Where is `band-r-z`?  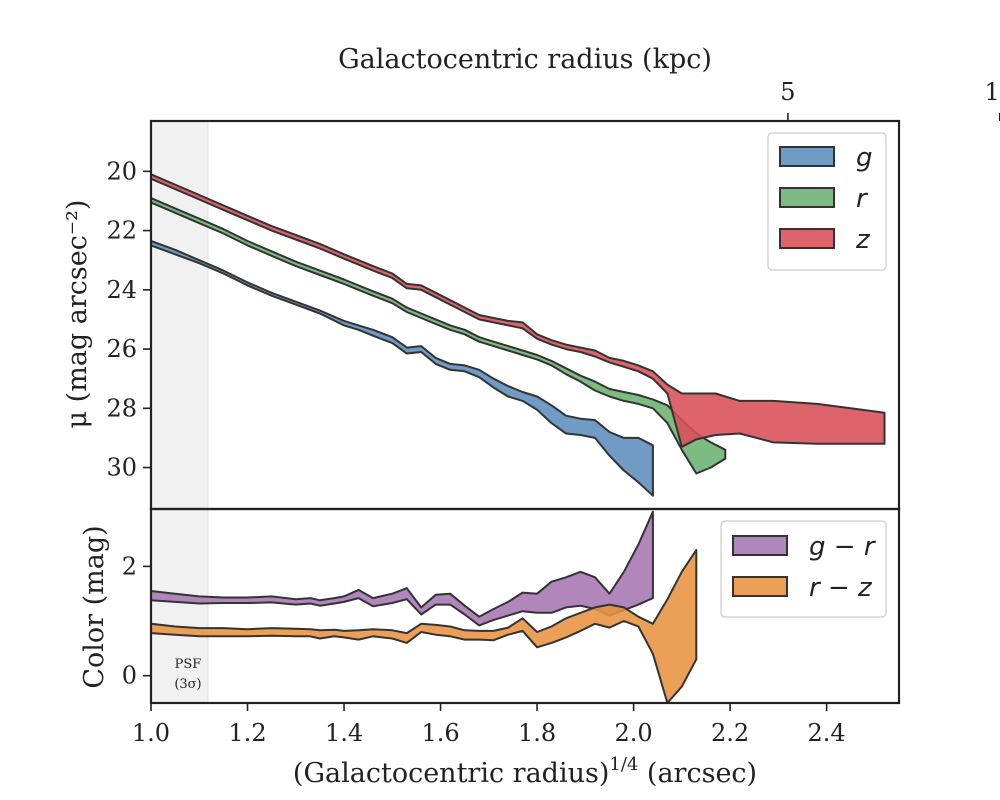
band-r-z is located at coordinates (424, 626).